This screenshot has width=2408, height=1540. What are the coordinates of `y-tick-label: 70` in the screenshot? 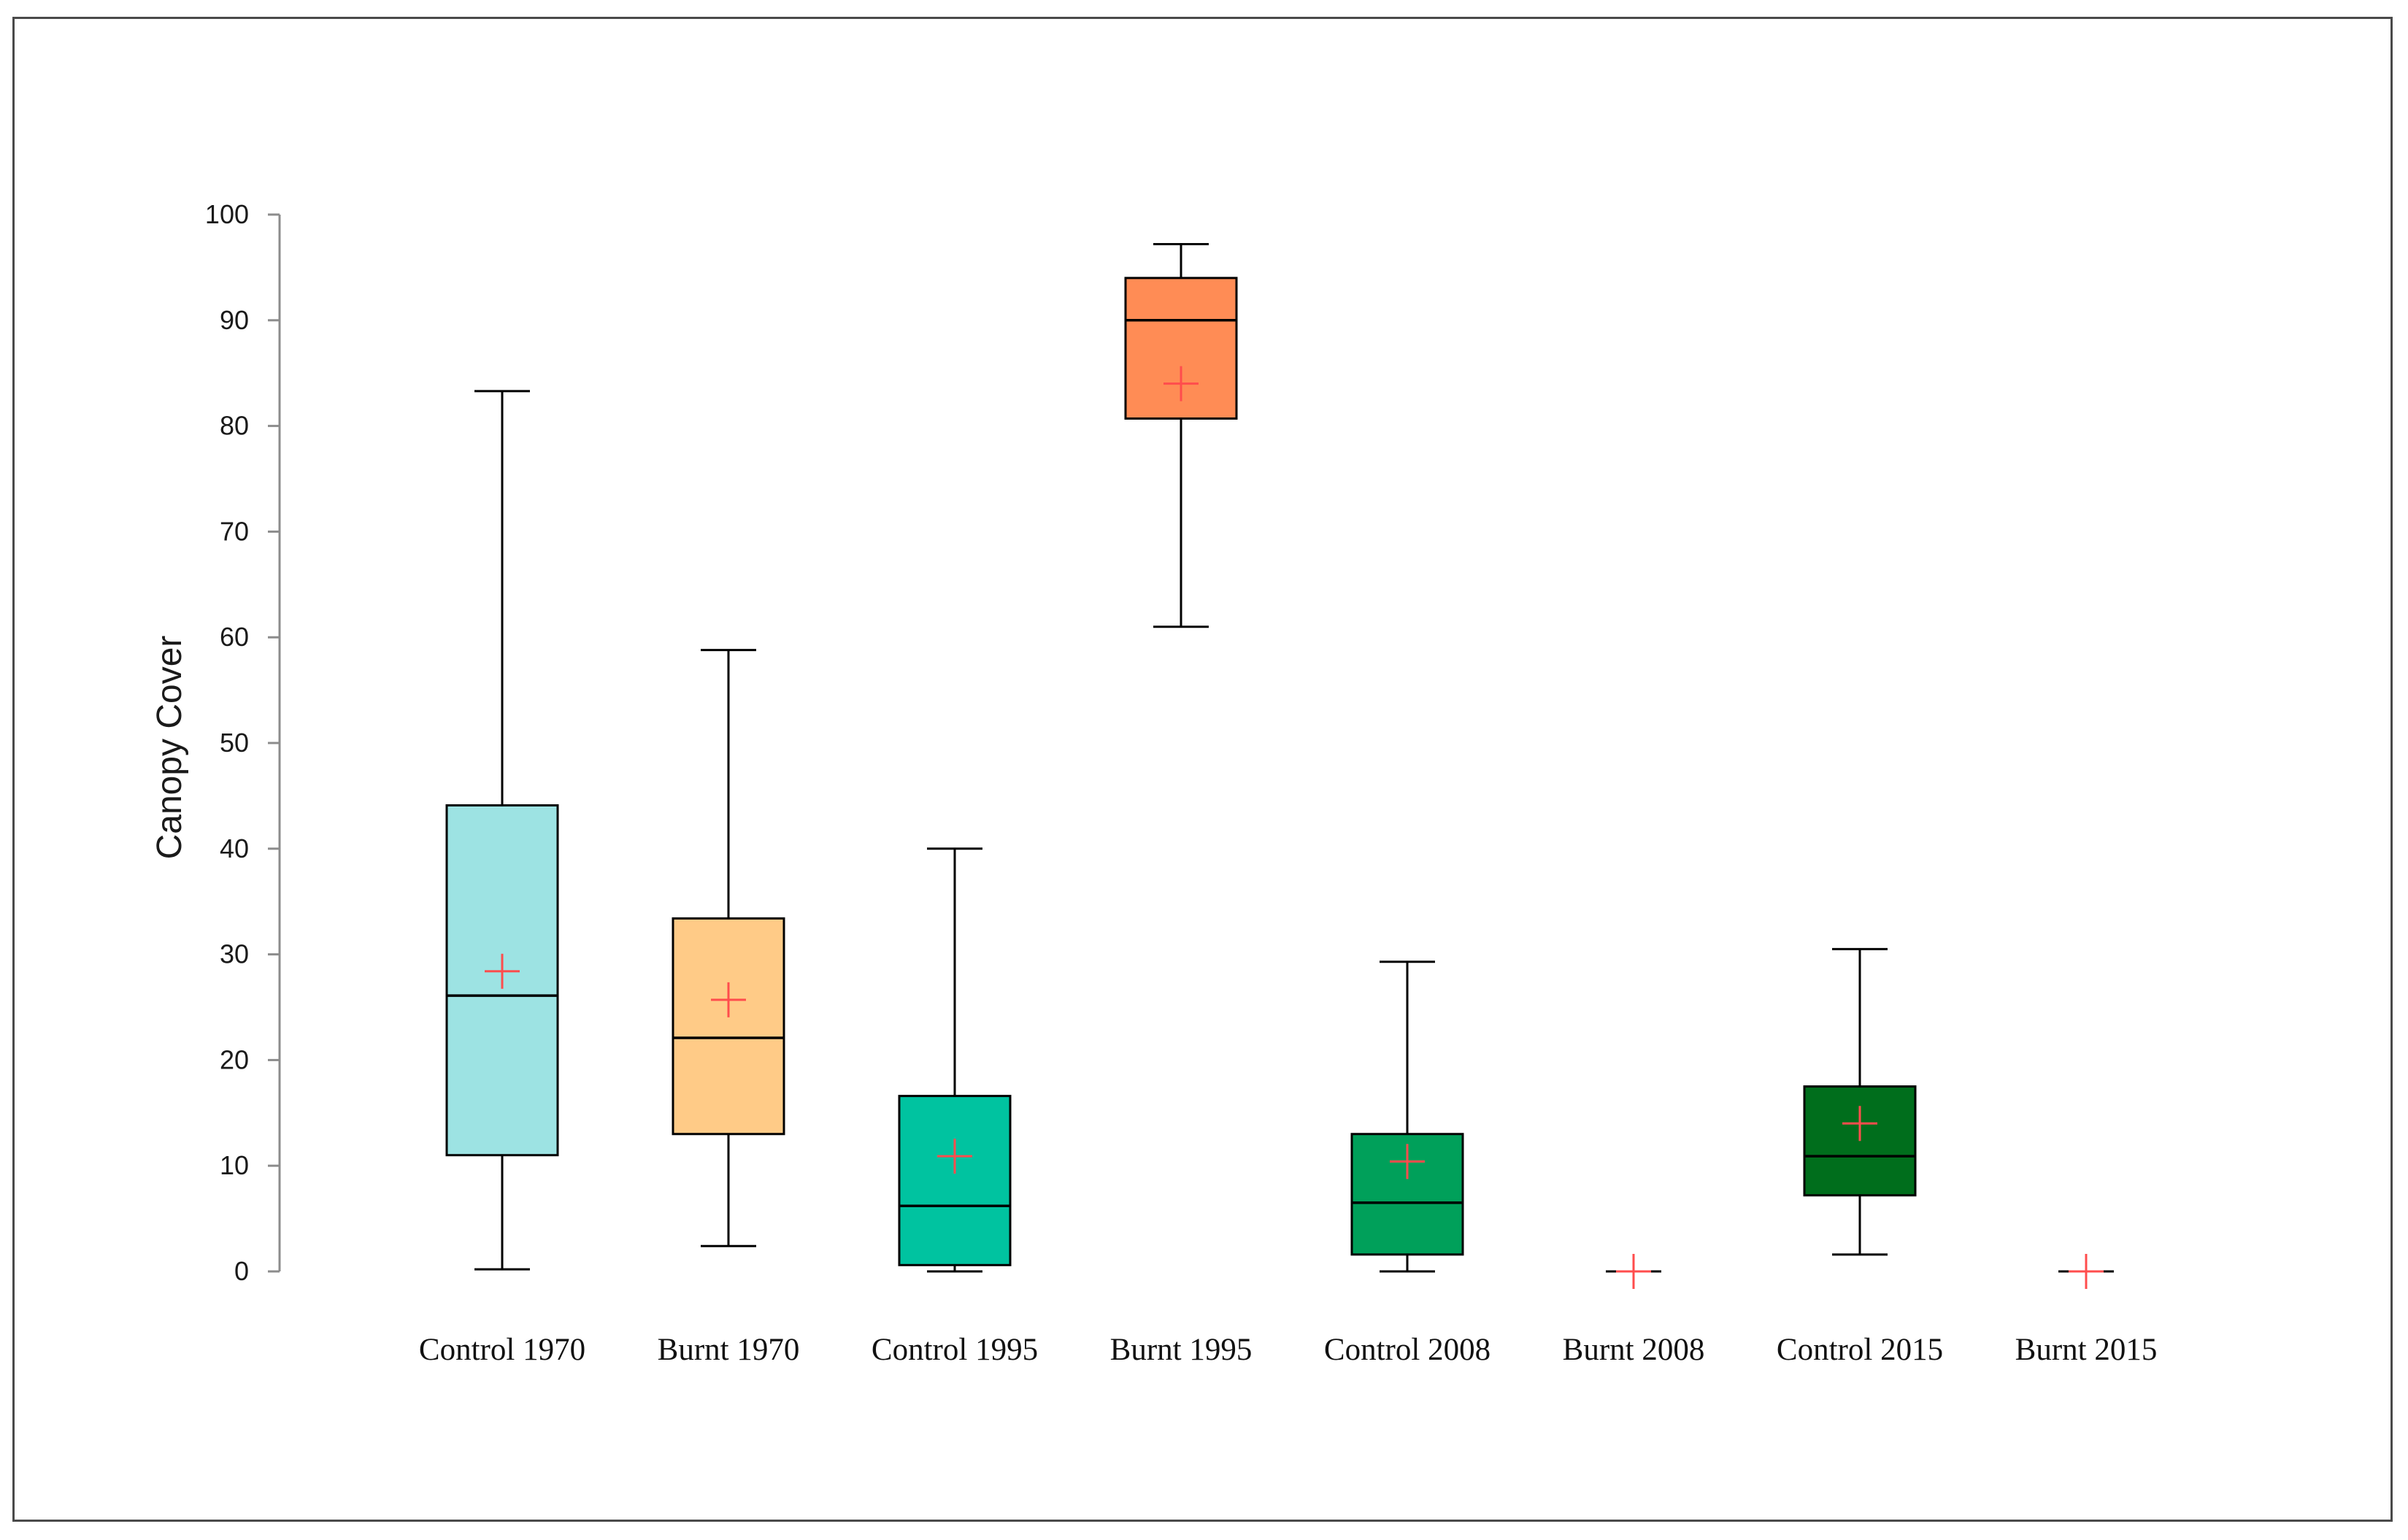 It's located at (234, 531).